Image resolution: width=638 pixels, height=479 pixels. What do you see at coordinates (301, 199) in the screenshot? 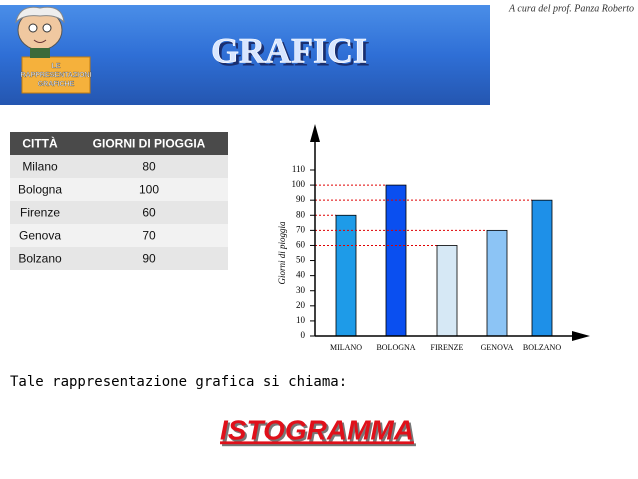
I see `y-tick-label: 90` at bounding box center [301, 199].